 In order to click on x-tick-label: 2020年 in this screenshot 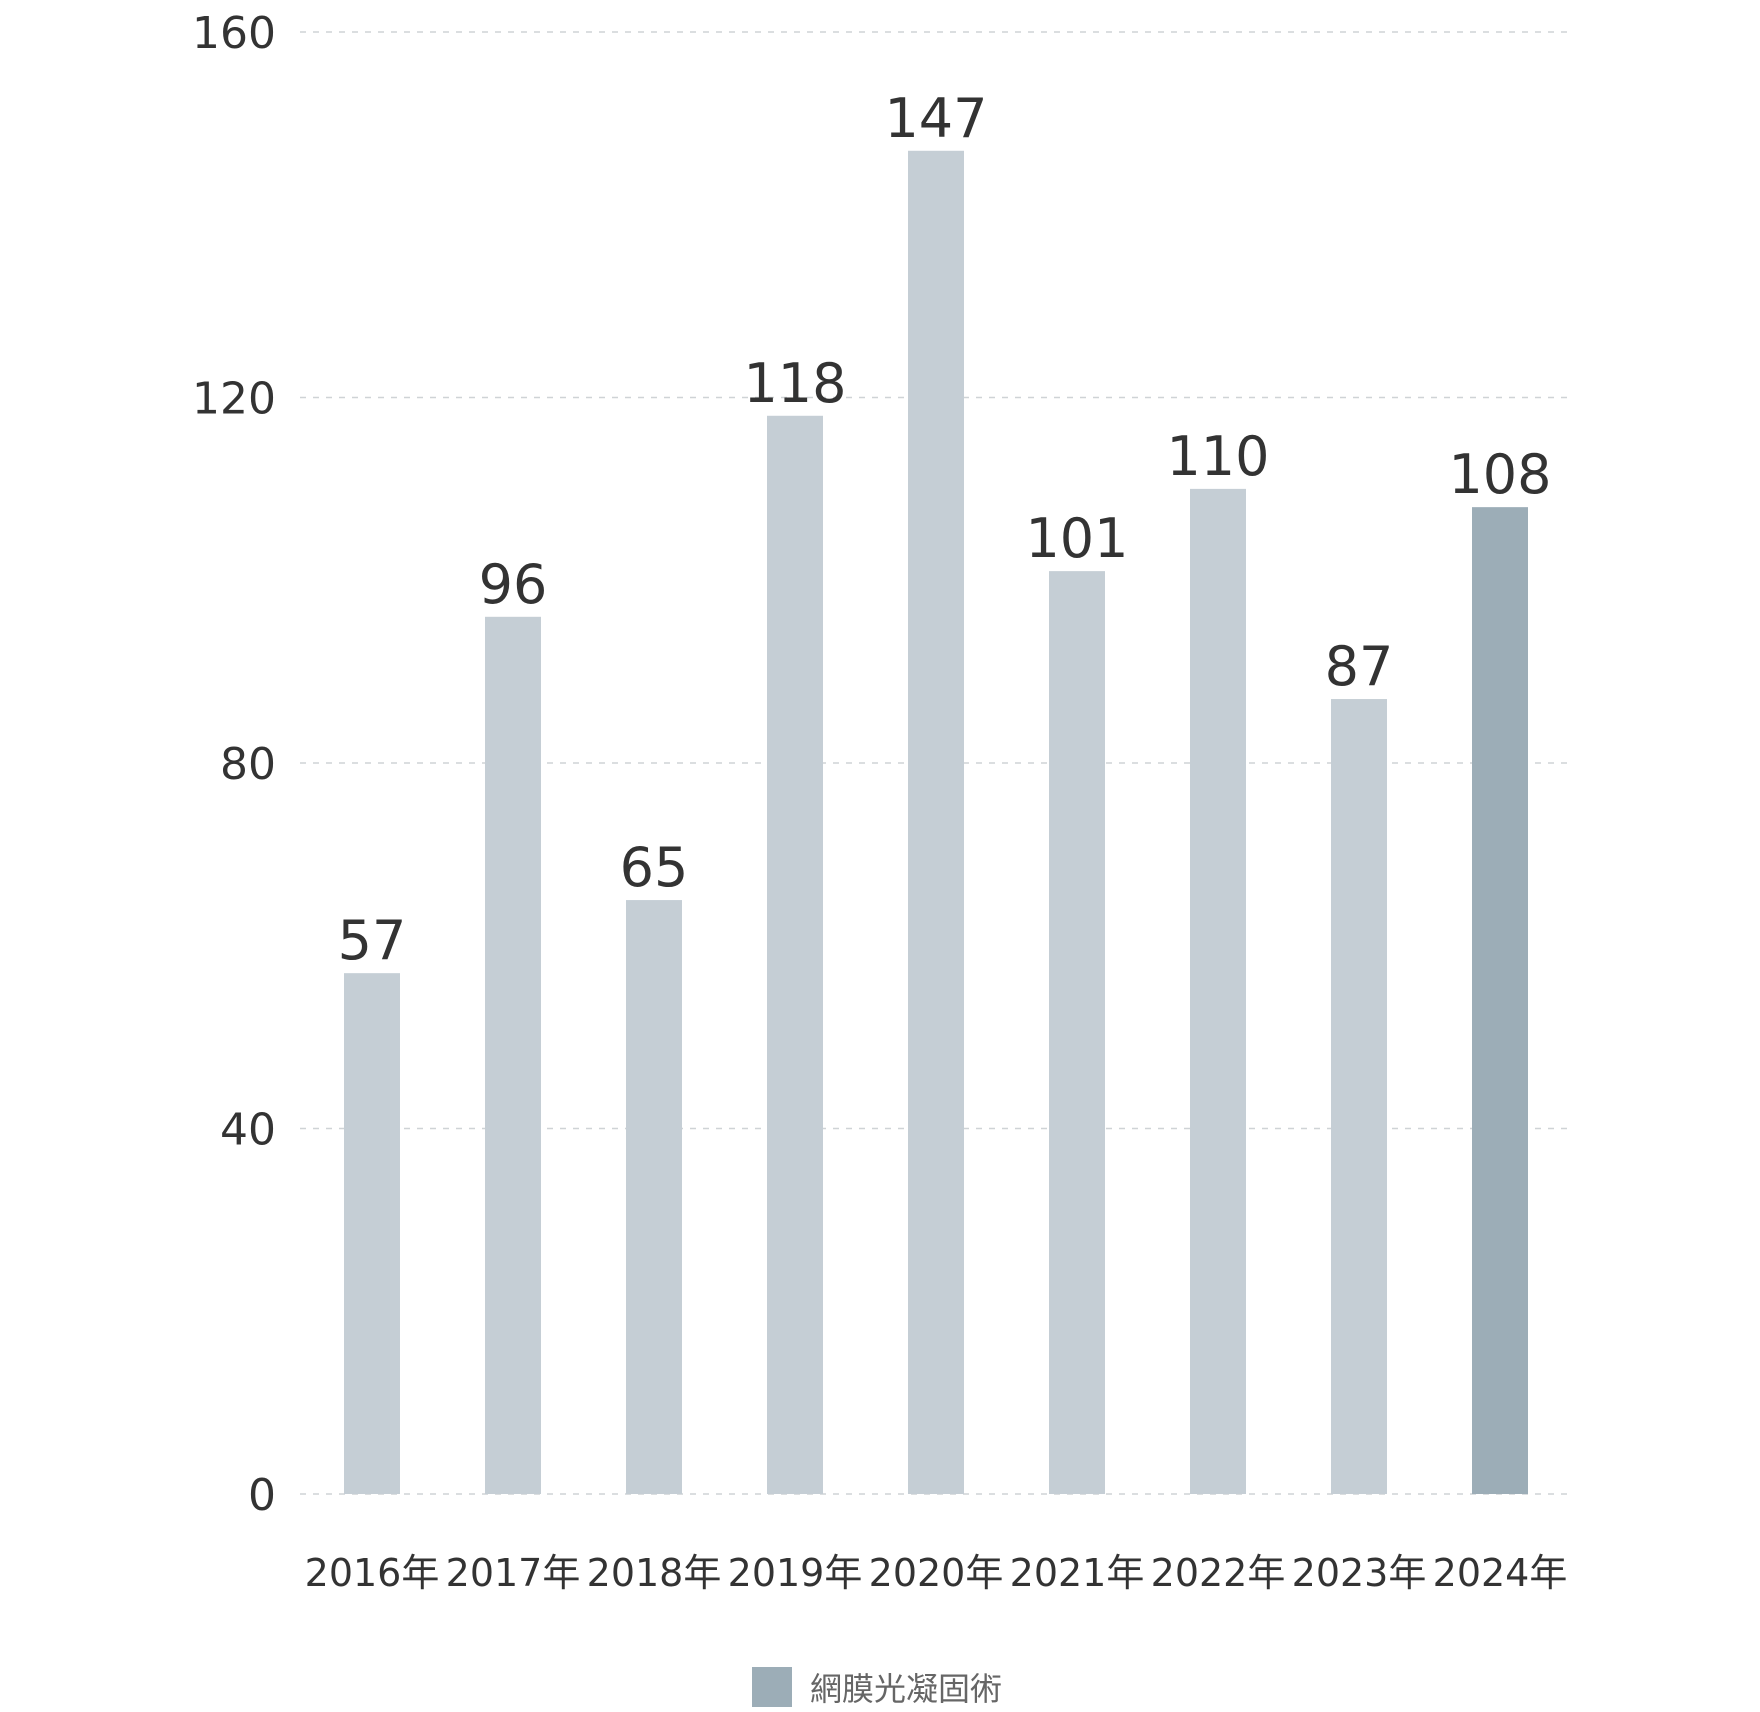, I will do `click(936, 1573)`.